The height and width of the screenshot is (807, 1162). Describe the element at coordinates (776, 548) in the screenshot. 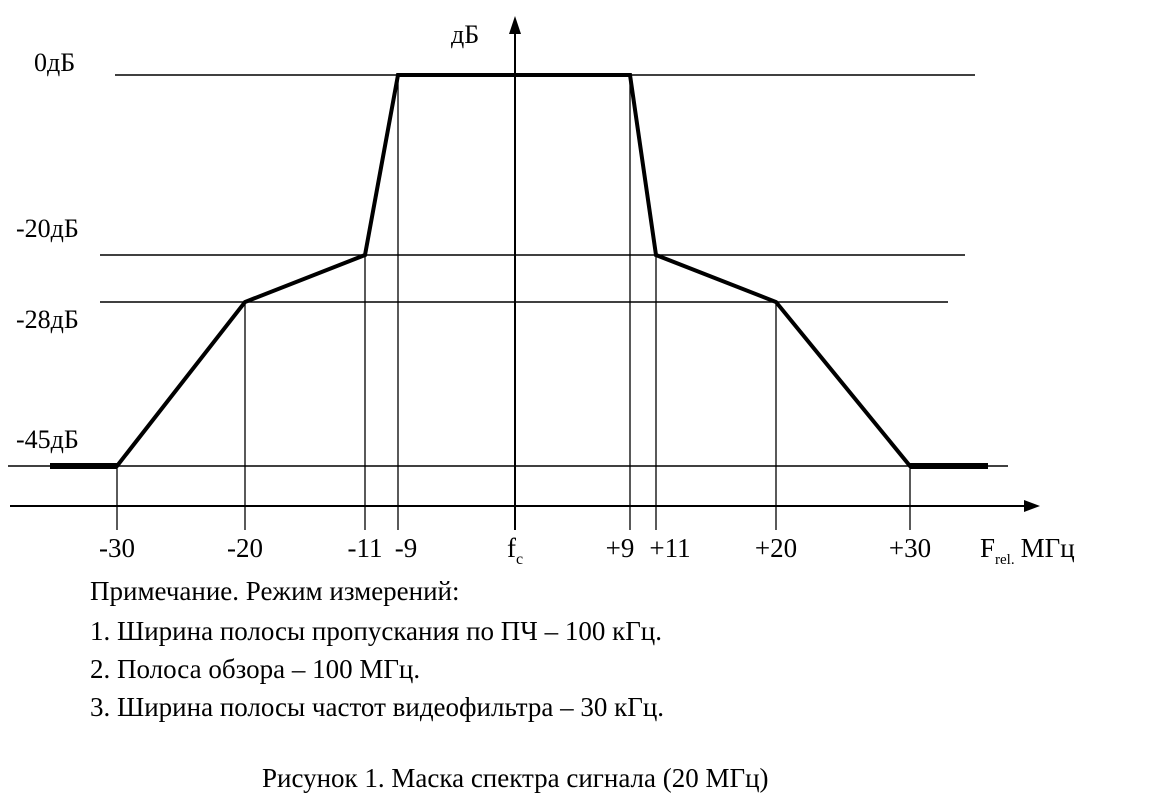

I see `x-tick-label-6: +20` at that location.